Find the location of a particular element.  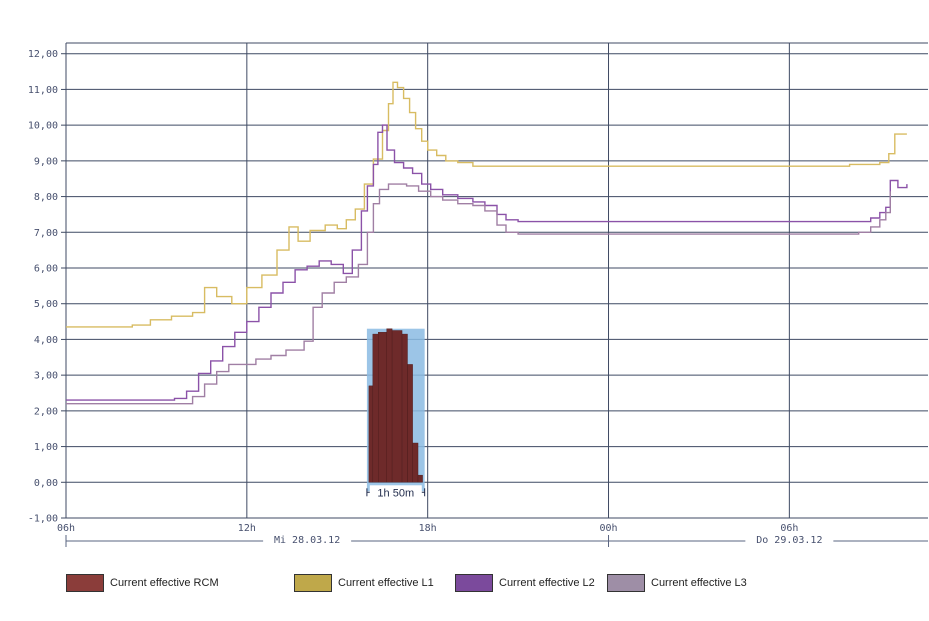

legend-swatch-l2 is located at coordinates (474, 583).